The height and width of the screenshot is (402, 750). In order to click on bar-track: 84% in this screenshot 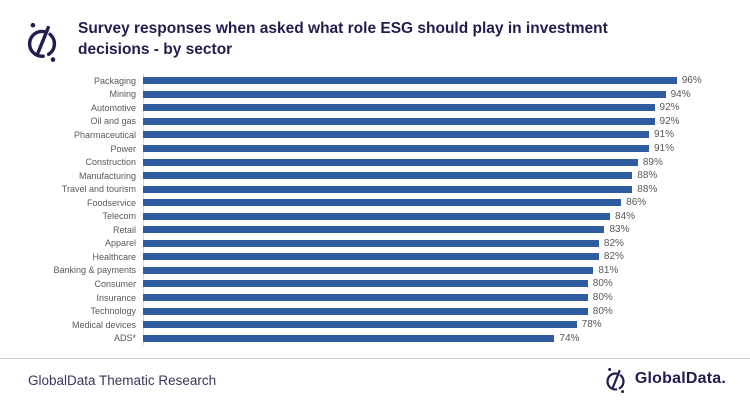, I will do `click(421, 216)`.